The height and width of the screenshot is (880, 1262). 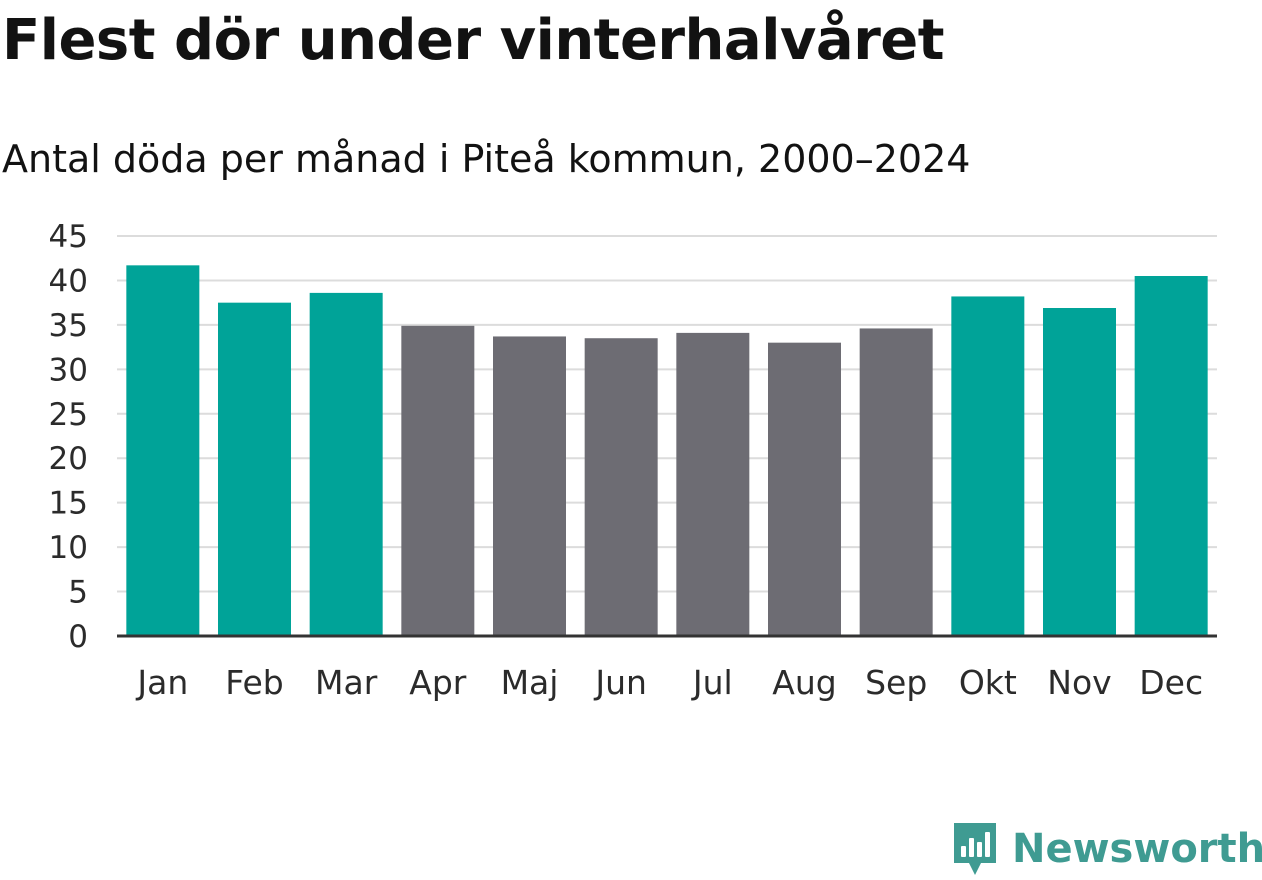 What do you see at coordinates (896, 482) in the screenshot?
I see `bar-sep` at bounding box center [896, 482].